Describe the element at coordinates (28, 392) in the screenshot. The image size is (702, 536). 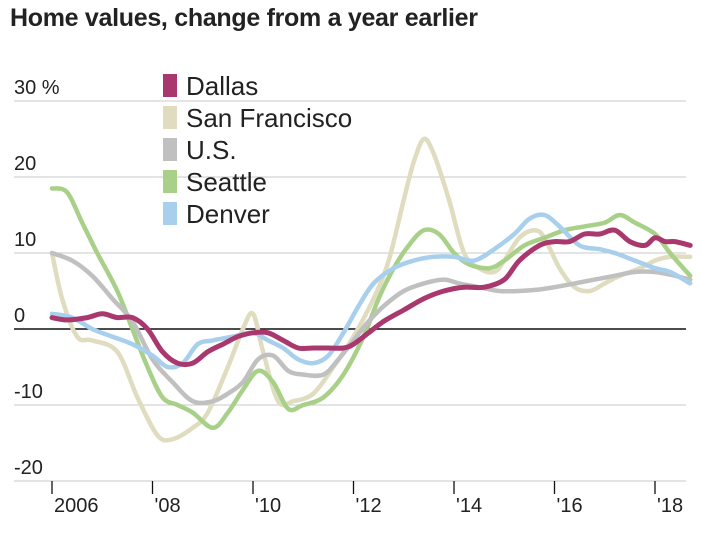
I see `y-tick-label: -10` at that location.